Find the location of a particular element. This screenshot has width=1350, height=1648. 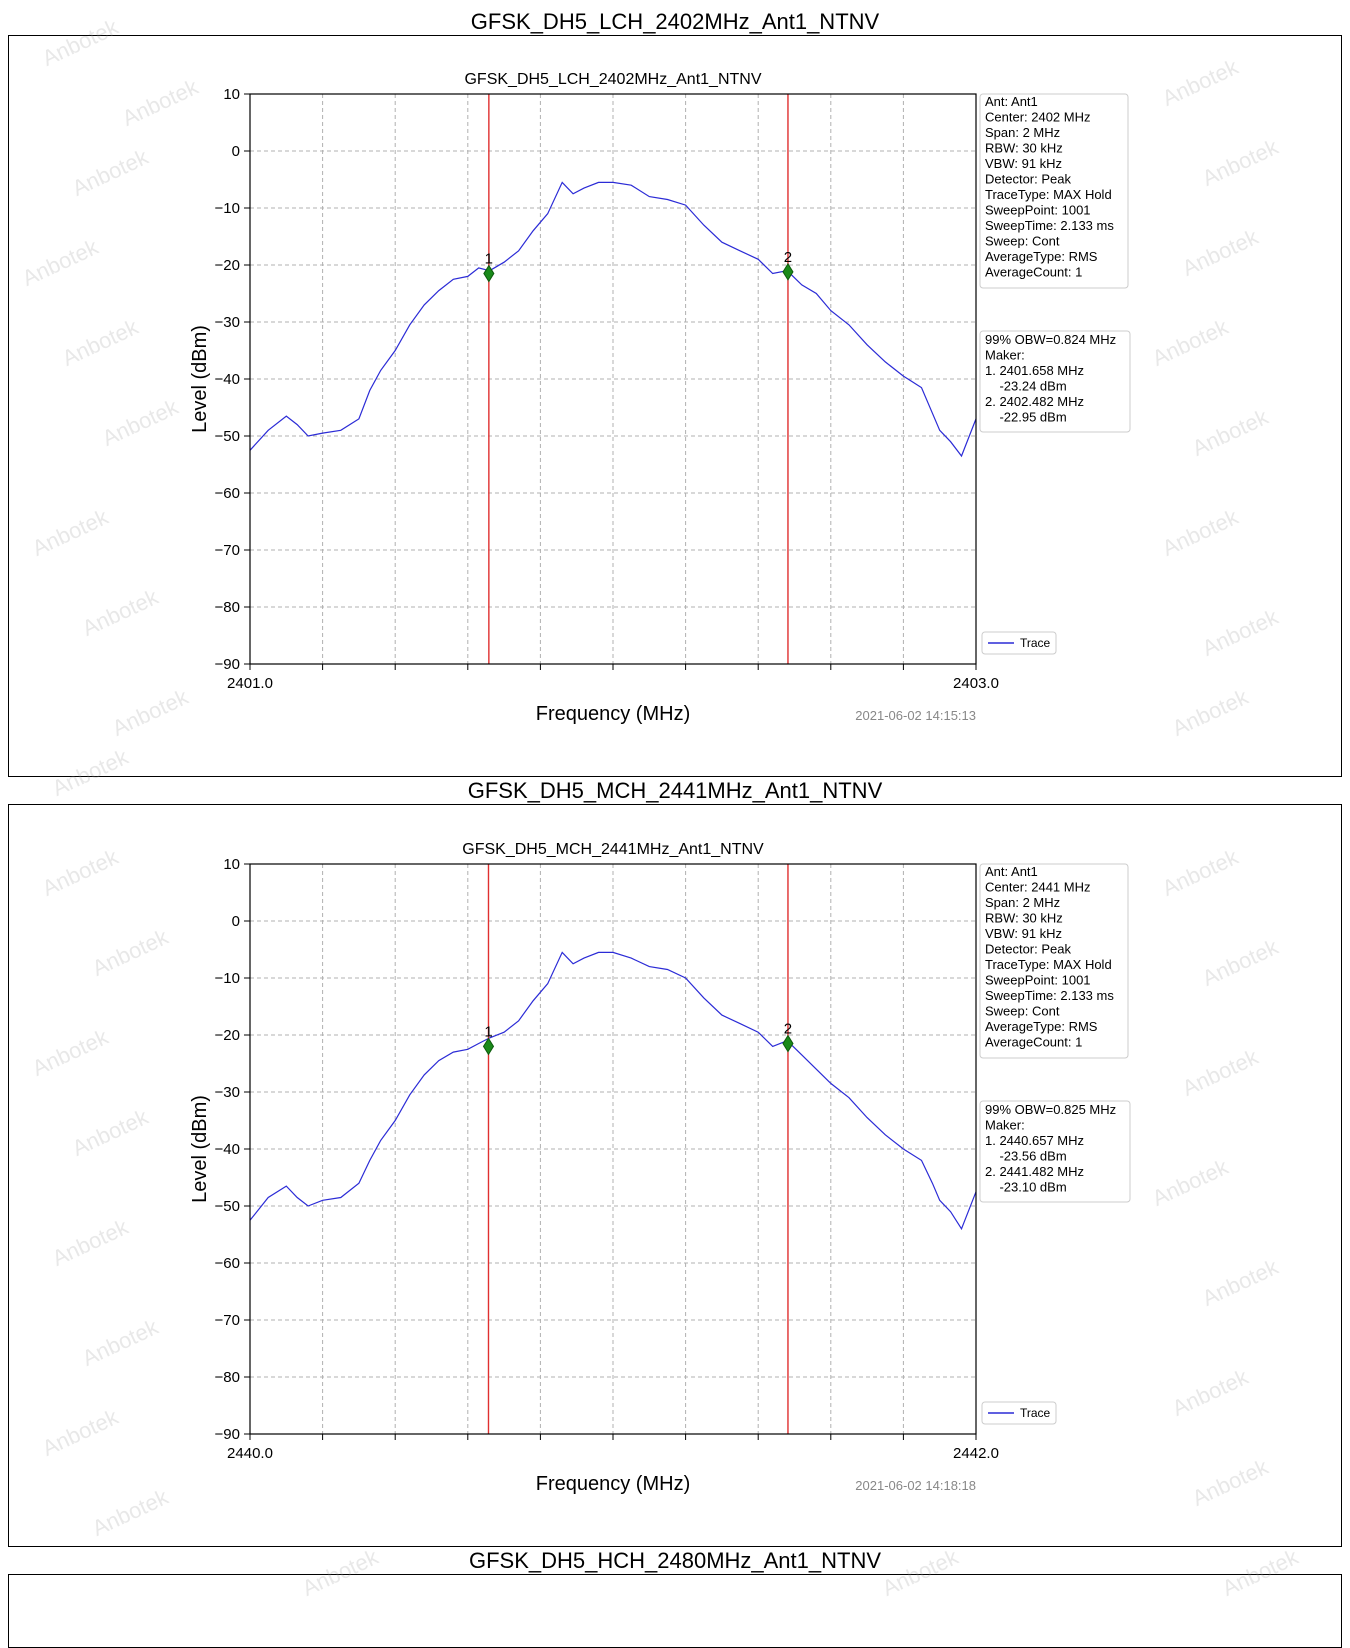

obw-box-line: 99% OBW=0.824 MHz is located at coordinates (1050, 339).